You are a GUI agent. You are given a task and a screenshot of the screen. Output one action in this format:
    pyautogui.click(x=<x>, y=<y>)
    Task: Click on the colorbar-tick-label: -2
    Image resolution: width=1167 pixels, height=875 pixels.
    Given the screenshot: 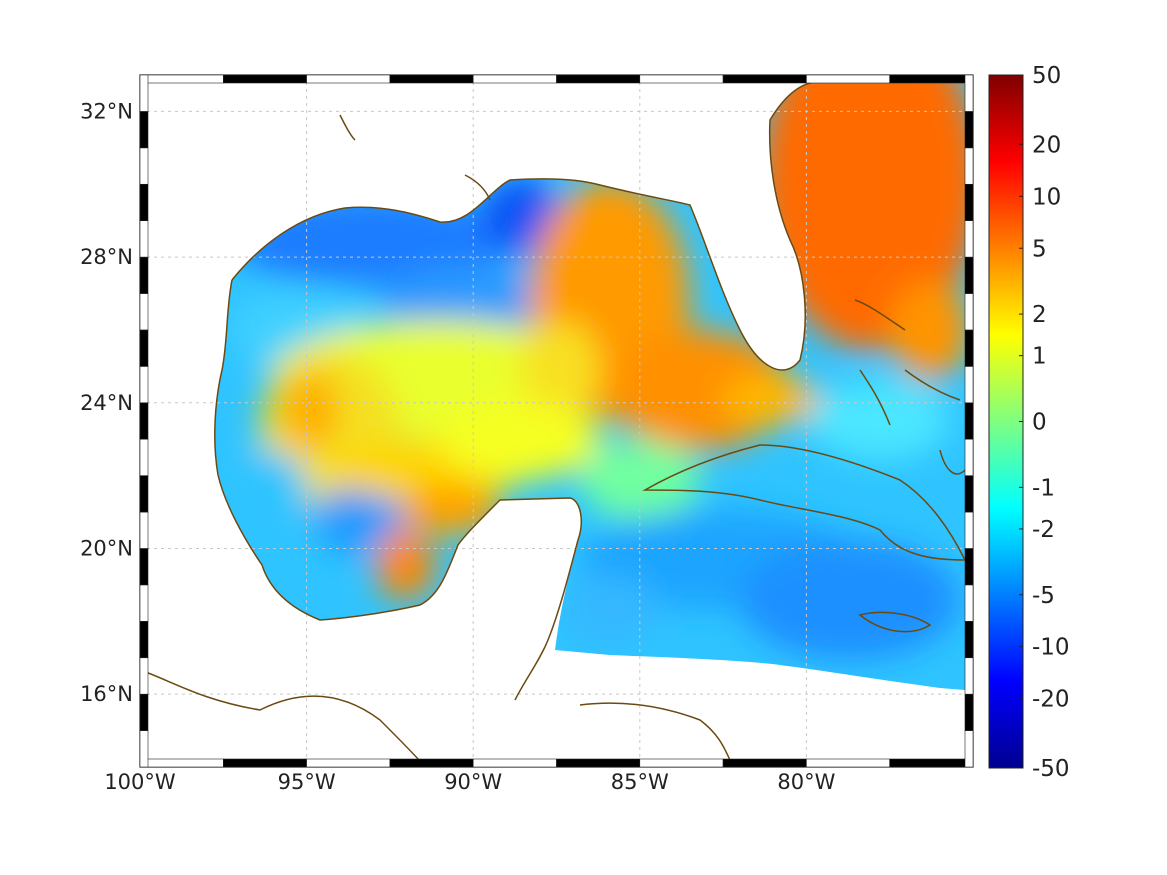 What is the action you would take?
    pyautogui.click(x=1043, y=530)
    